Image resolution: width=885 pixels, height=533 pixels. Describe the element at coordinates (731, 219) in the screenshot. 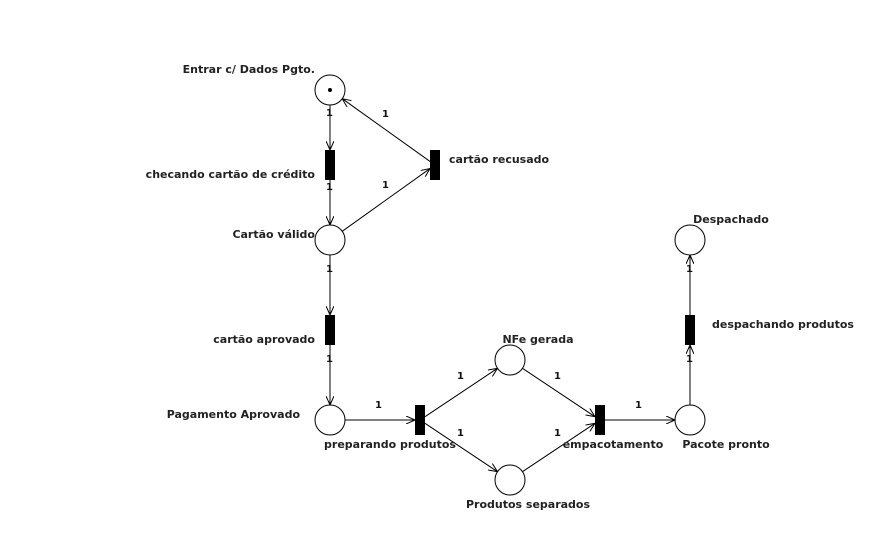

I see `place-label: Despachado` at that location.